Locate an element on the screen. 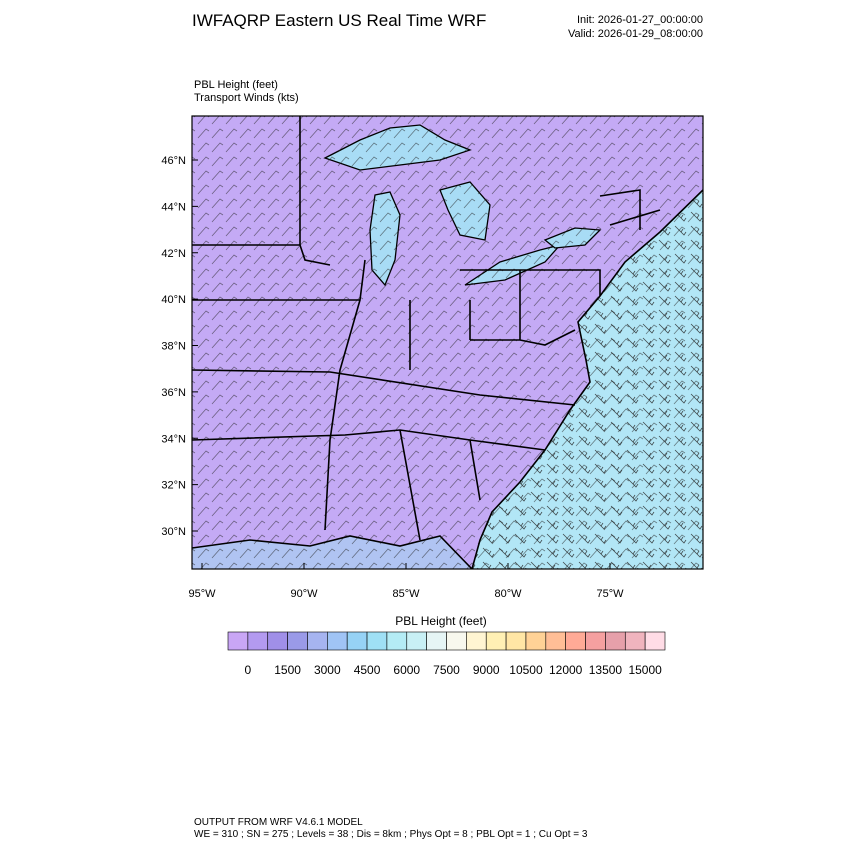  colorbar-label: 15000 is located at coordinates (645, 670).